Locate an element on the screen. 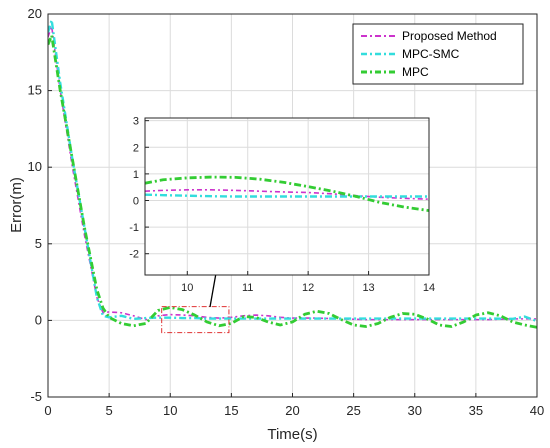  y-axis-label: Error(m) is located at coordinates (16, 205).